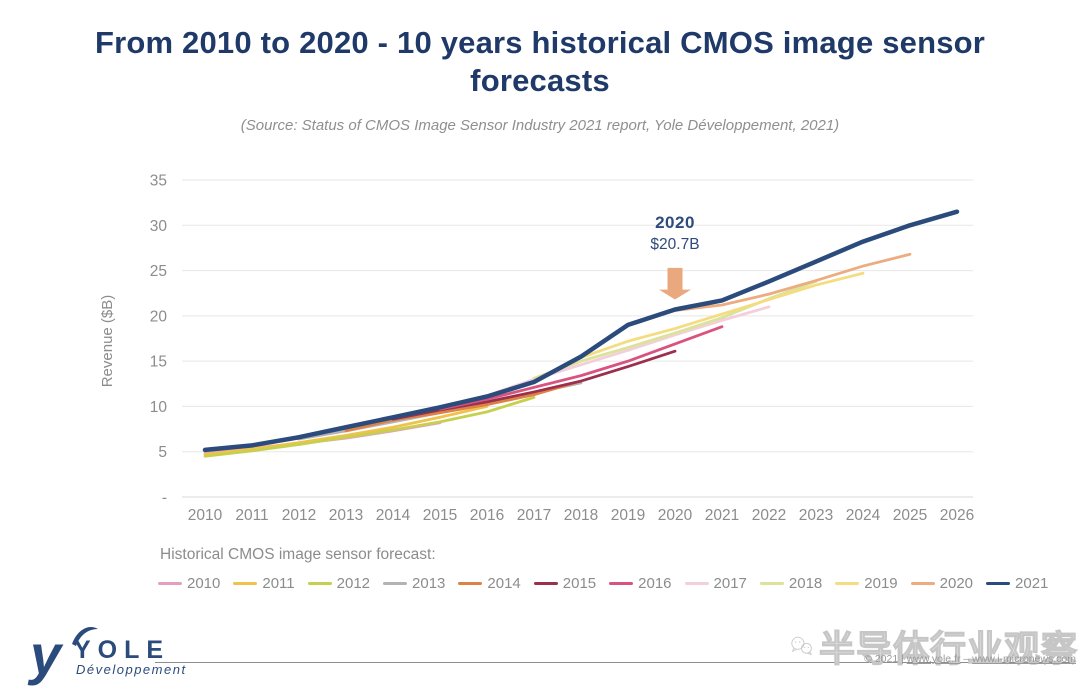  What do you see at coordinates (463, 406) in the screenshot?
I see `series-line-2014` at bounding box center [463, 406].